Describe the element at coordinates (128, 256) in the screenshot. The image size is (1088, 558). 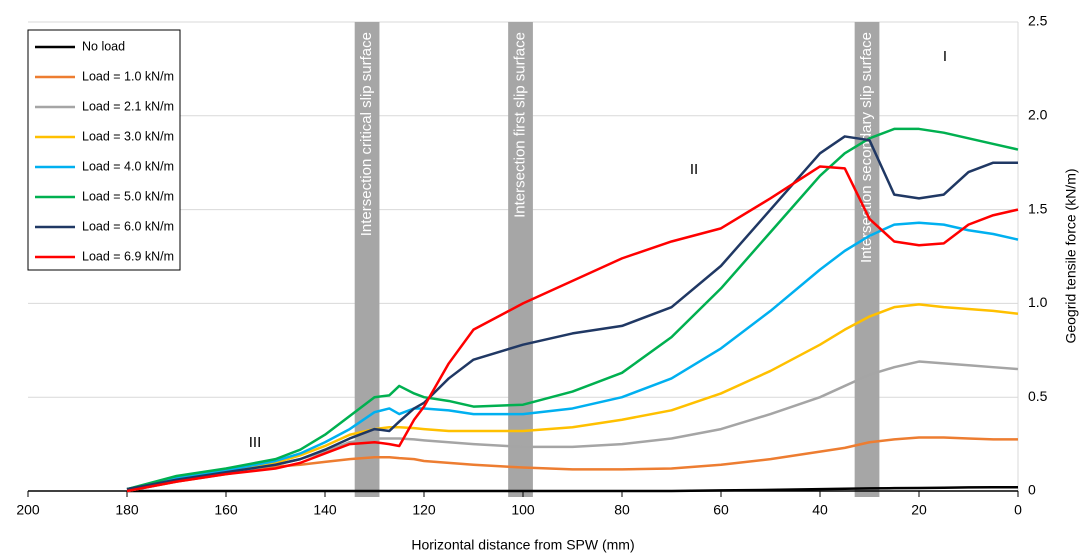
I see `legend-label: Load = 6.9 kN/m` at that location.